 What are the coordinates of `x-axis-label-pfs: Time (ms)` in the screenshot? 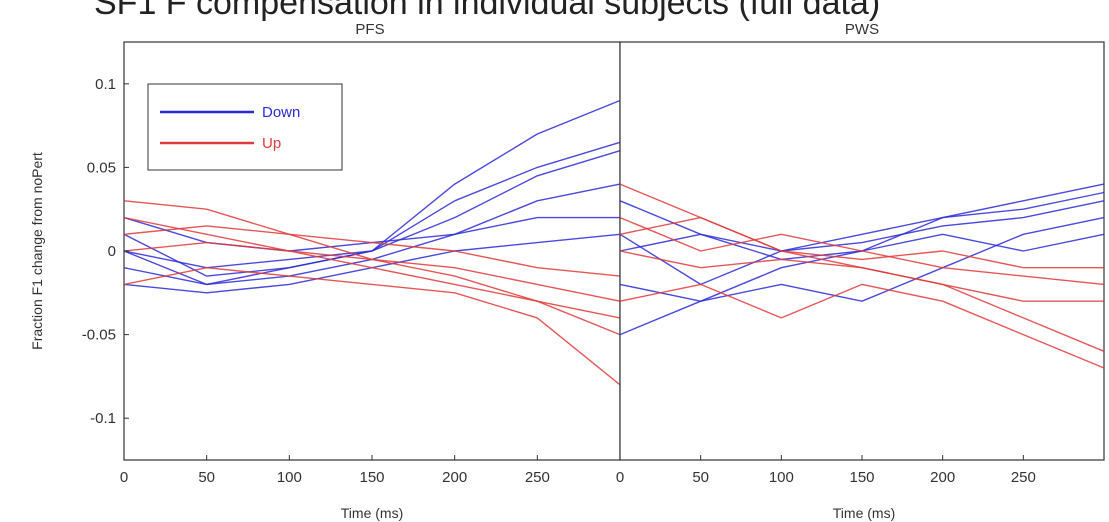 It's located at (372, 513).